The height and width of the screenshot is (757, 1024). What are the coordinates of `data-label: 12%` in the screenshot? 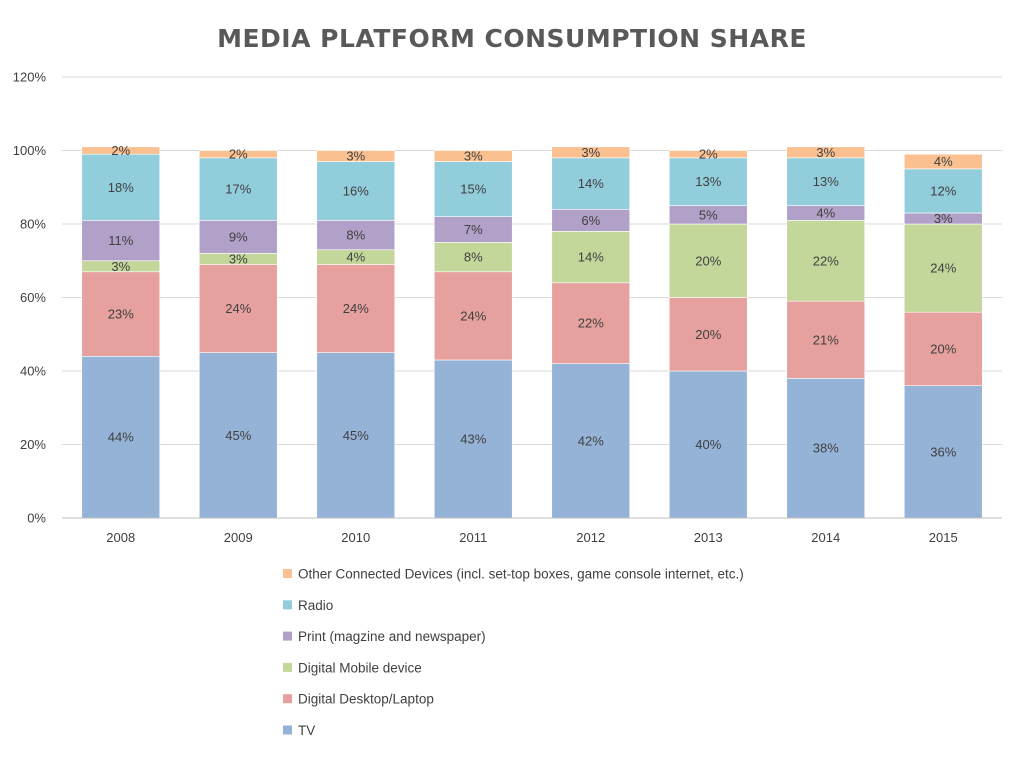 It's located at (943, 190).